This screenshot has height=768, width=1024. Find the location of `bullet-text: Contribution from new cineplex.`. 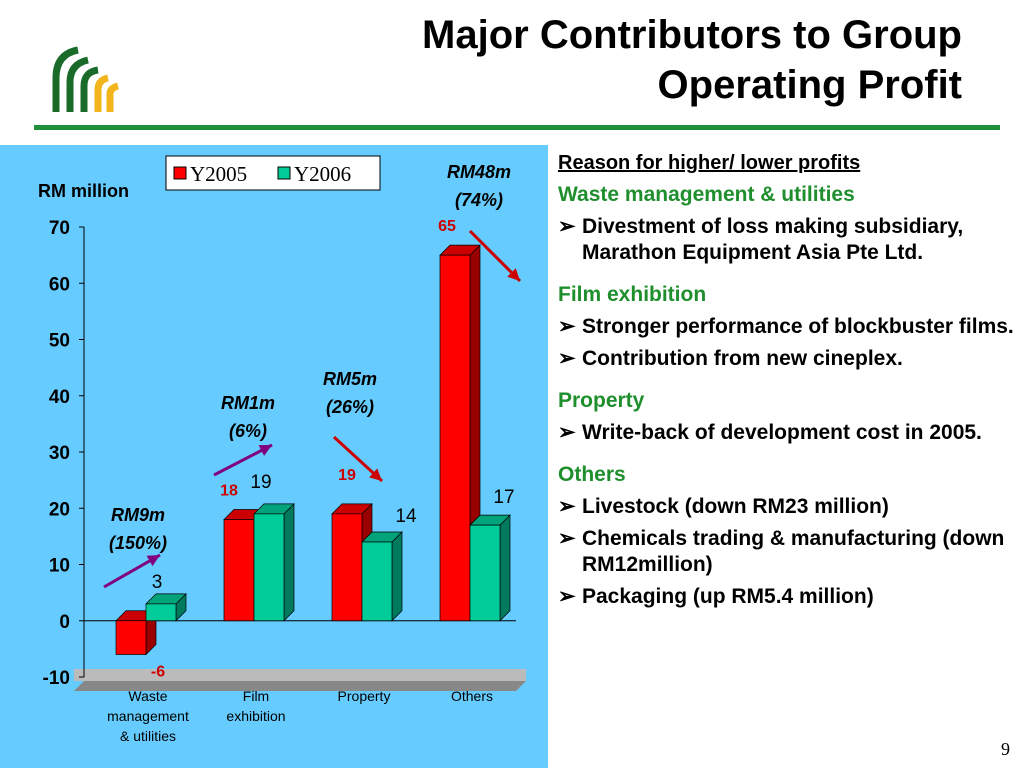

bullet-text: Contribution from new cineplex. is located at coordinates (742, 358).